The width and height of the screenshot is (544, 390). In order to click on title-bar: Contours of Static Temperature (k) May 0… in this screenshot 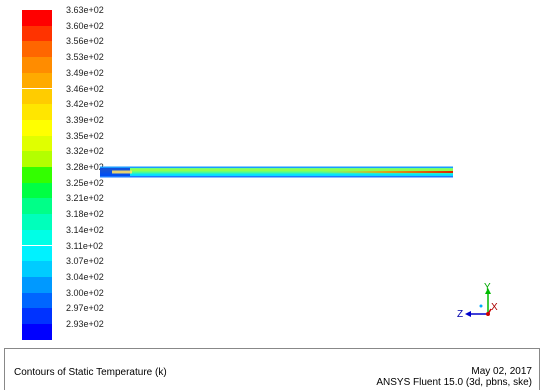, I will do `click(272, 366)`.